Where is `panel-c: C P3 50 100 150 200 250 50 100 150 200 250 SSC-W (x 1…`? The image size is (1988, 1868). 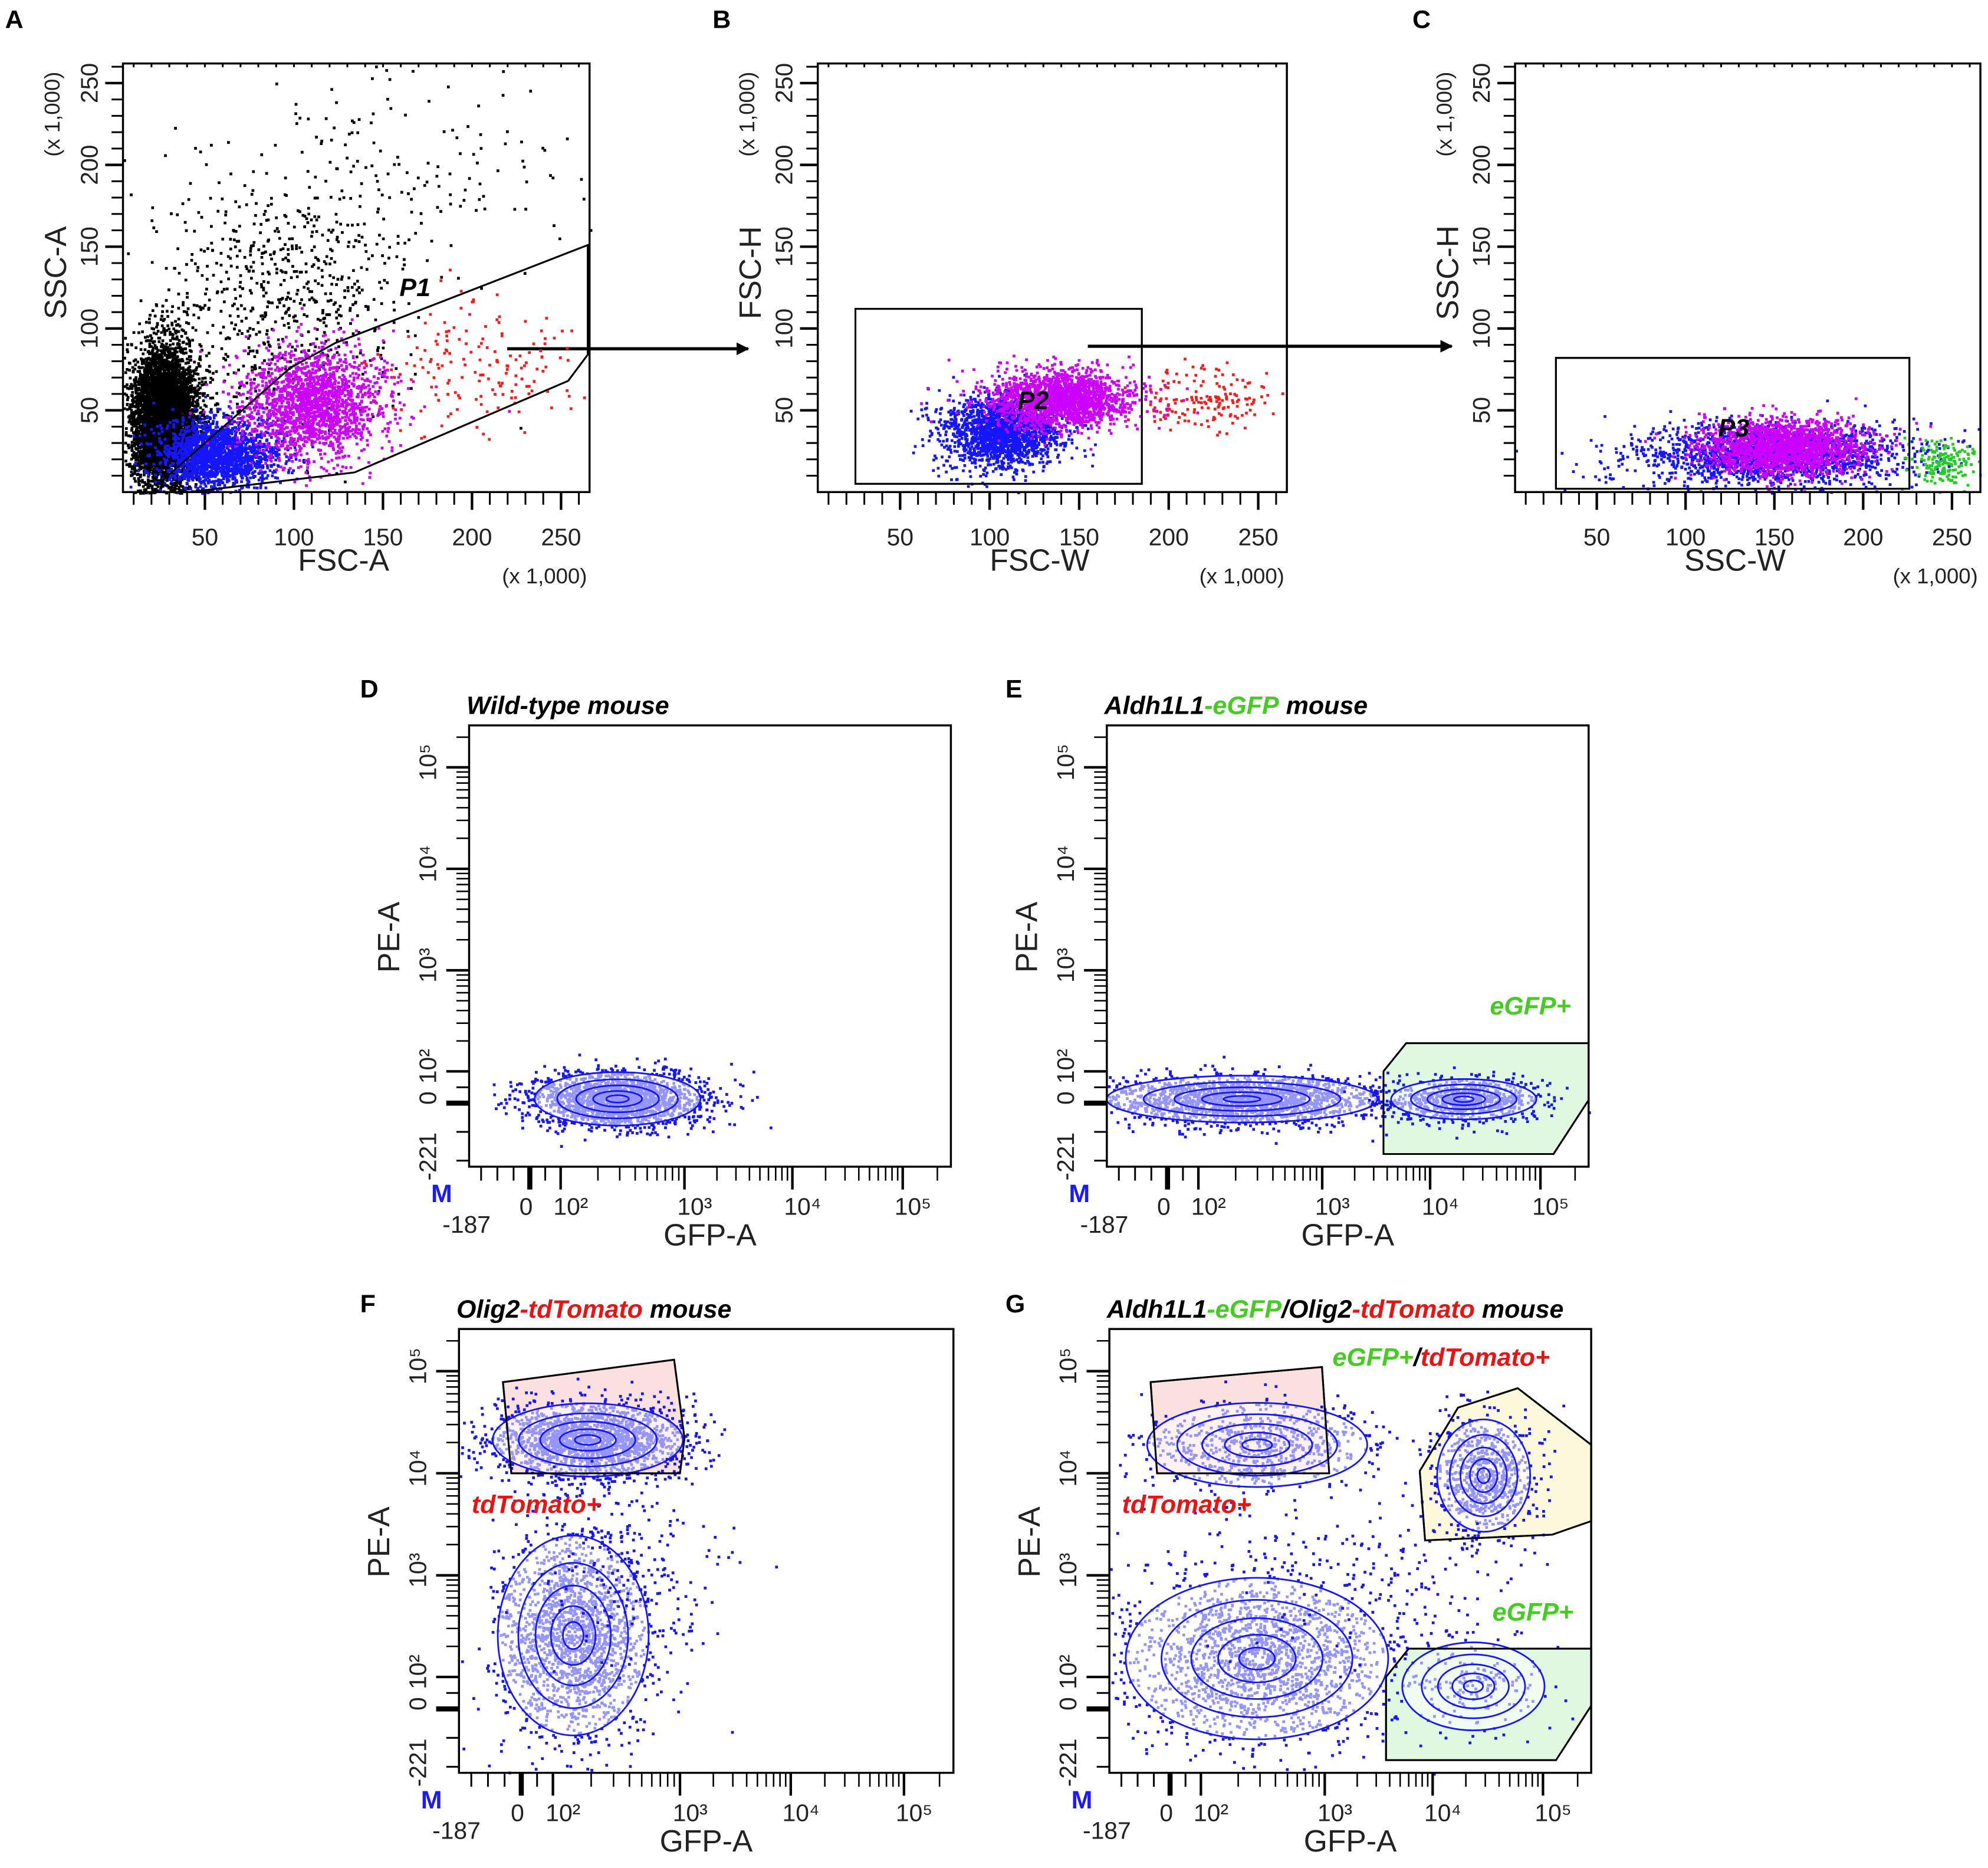 panel-c: C P3 50 100 150 200 250 50 100 150 200 250 SSC-W (x 1… is located at coordinates (1697, 296).